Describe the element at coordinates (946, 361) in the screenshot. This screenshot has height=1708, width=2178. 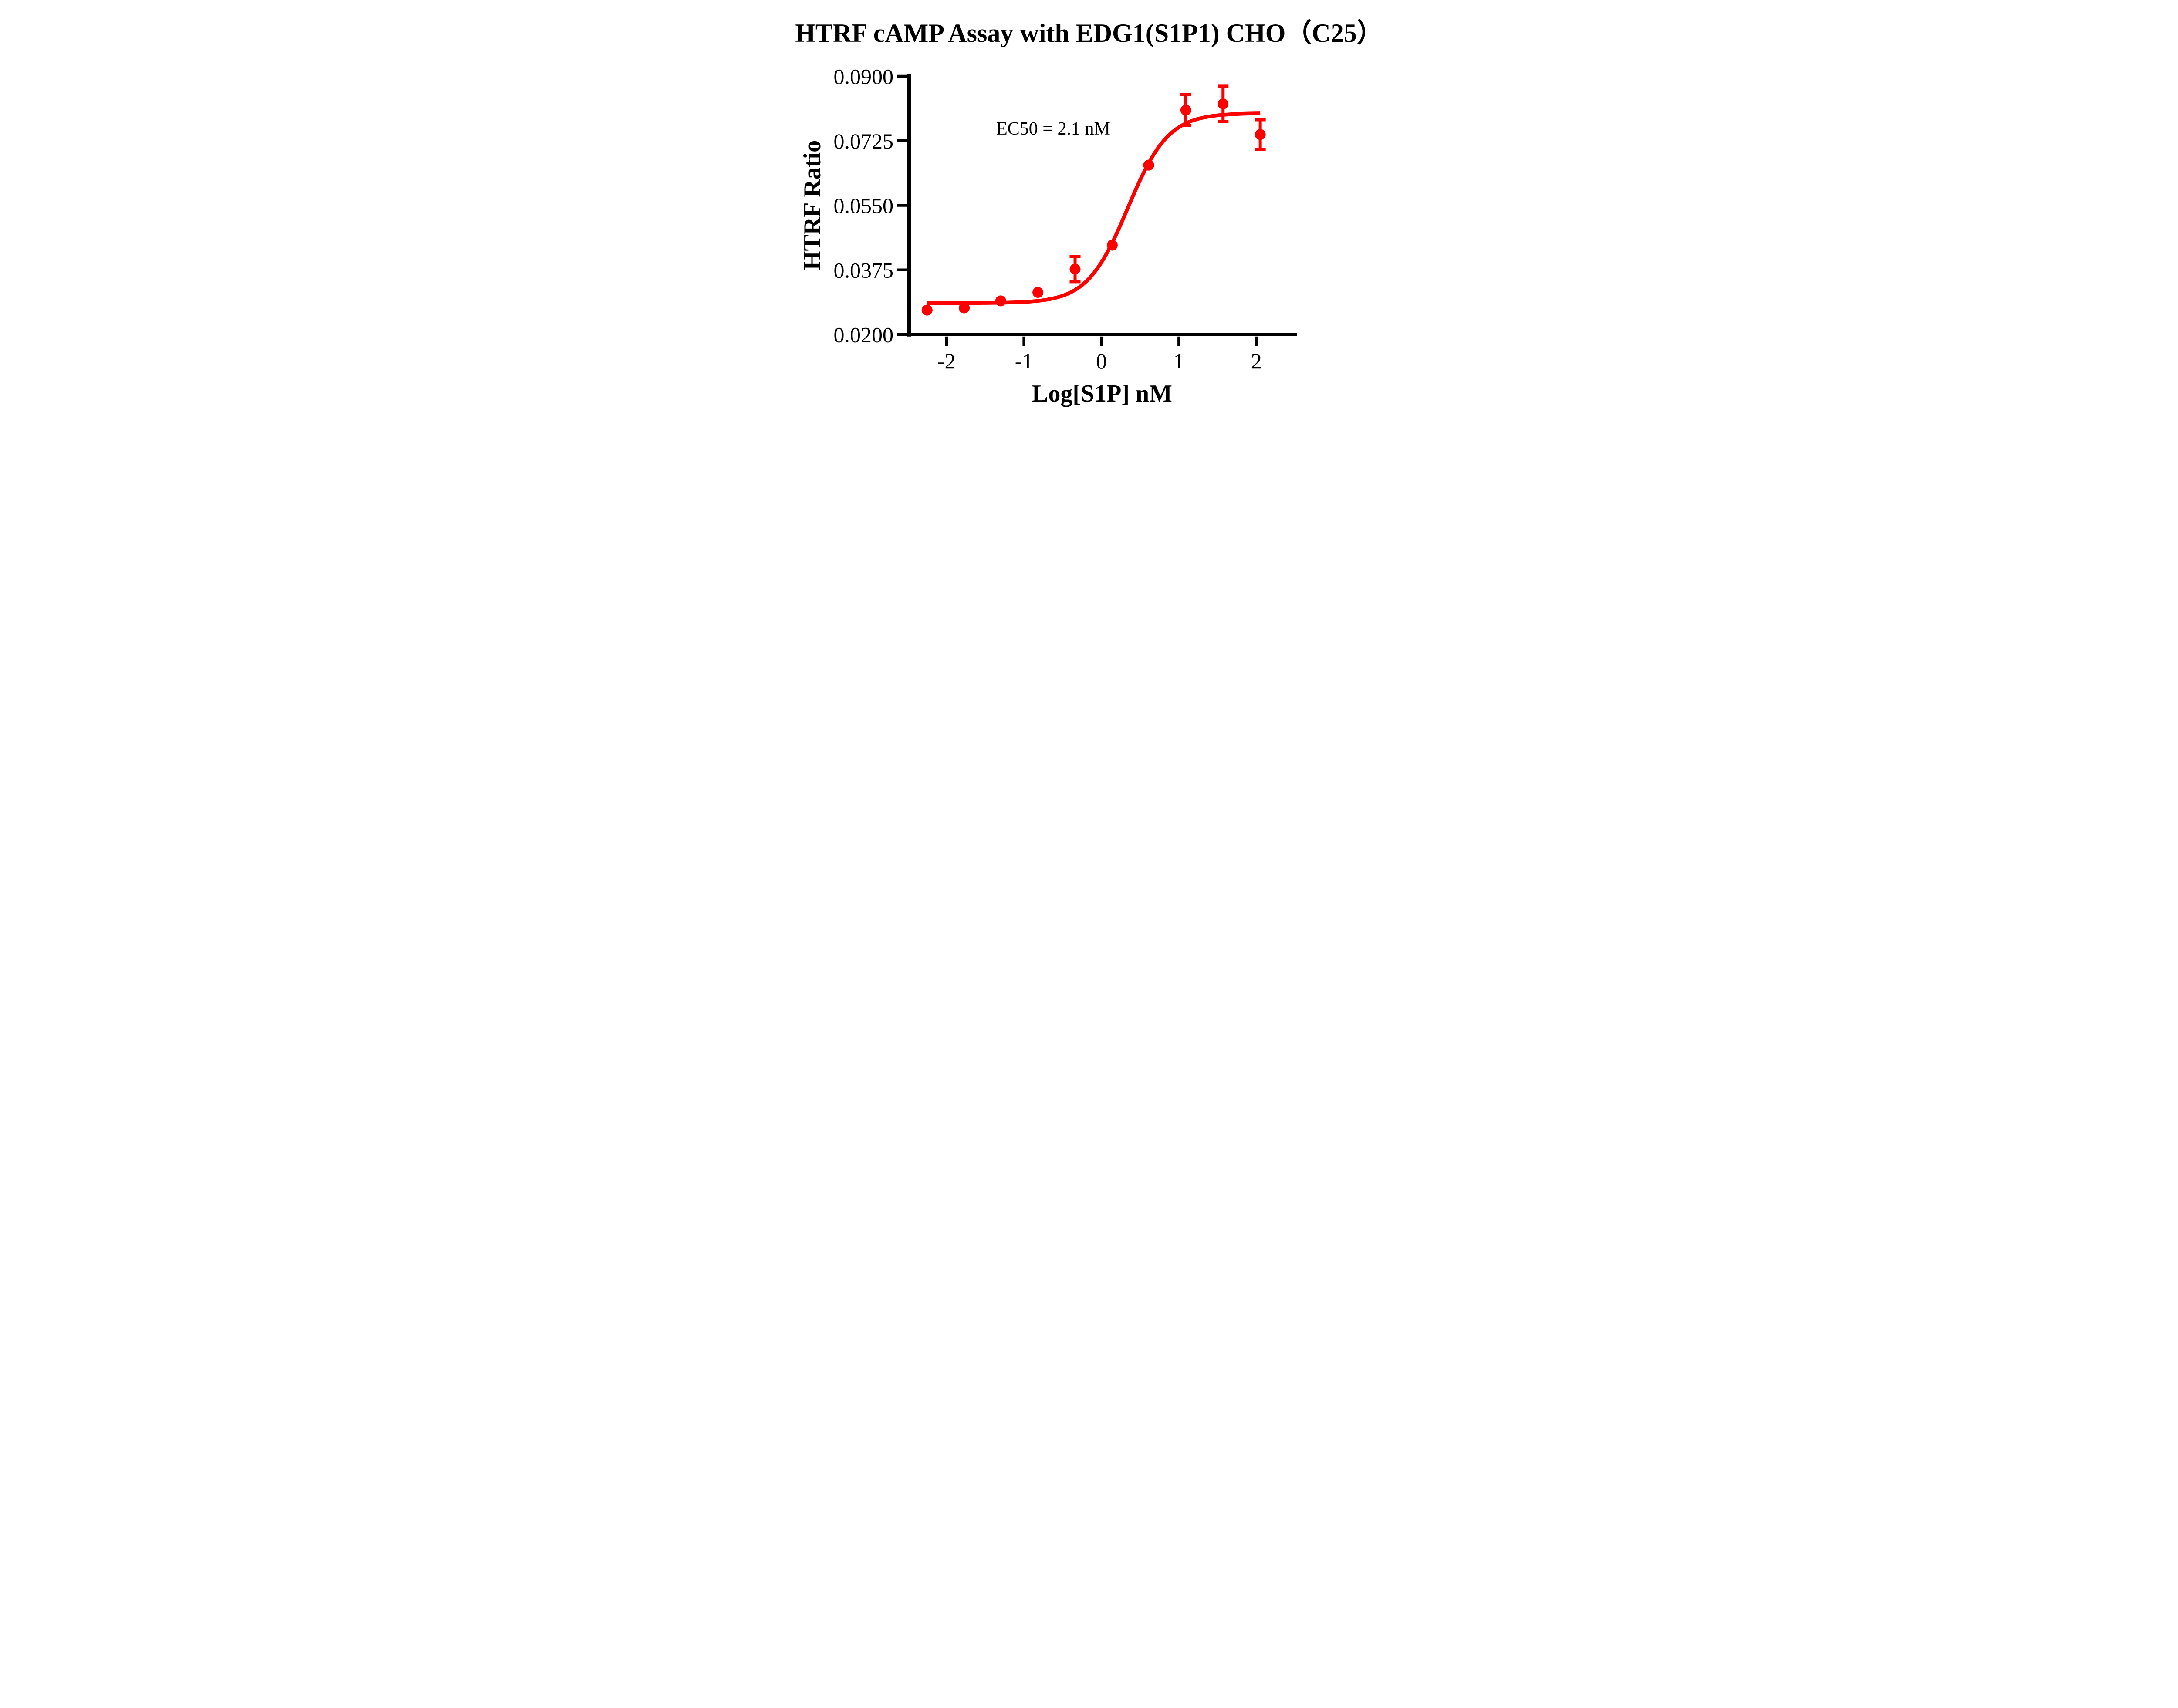
I see `x-tick-label: -2` at that location.